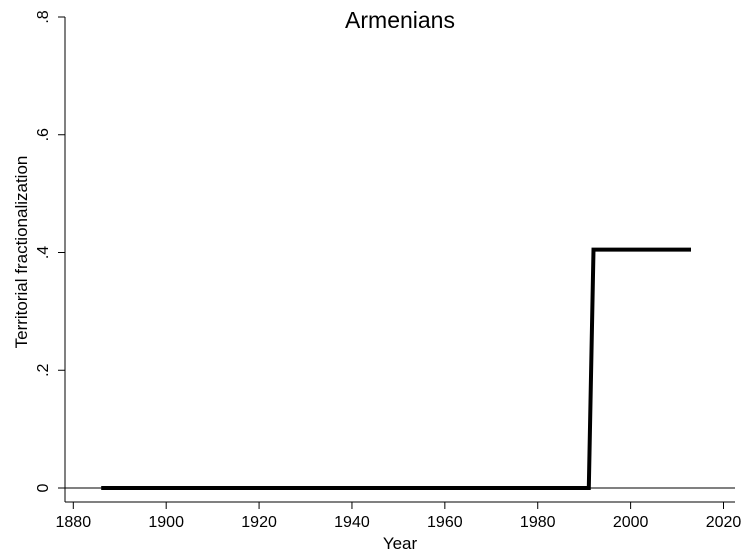  I want to click on x-tick-label: 1880, so click(74, 522).